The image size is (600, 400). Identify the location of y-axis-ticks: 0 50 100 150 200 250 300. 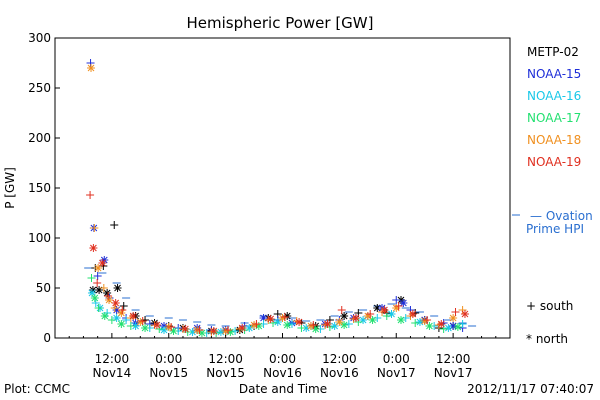
(44, 188).